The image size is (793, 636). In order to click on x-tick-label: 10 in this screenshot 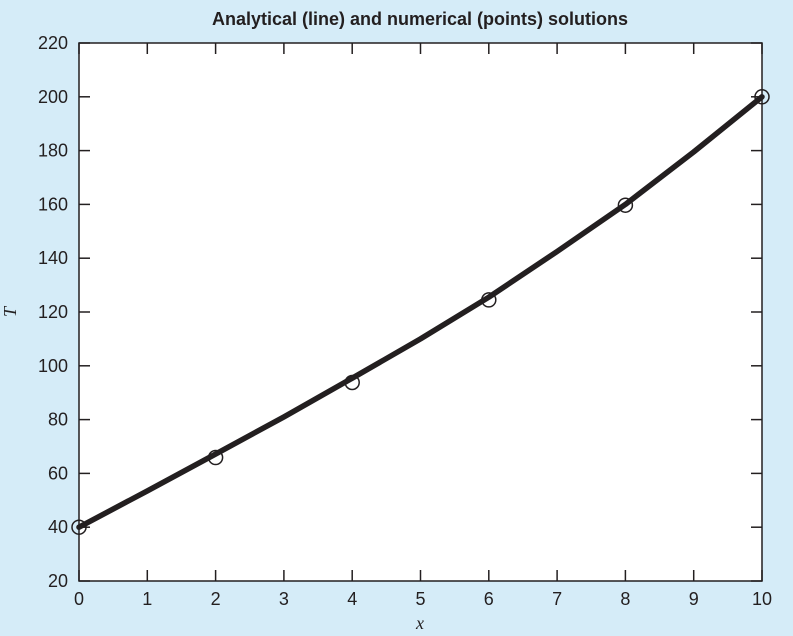, I will do `click(762, 599)`.